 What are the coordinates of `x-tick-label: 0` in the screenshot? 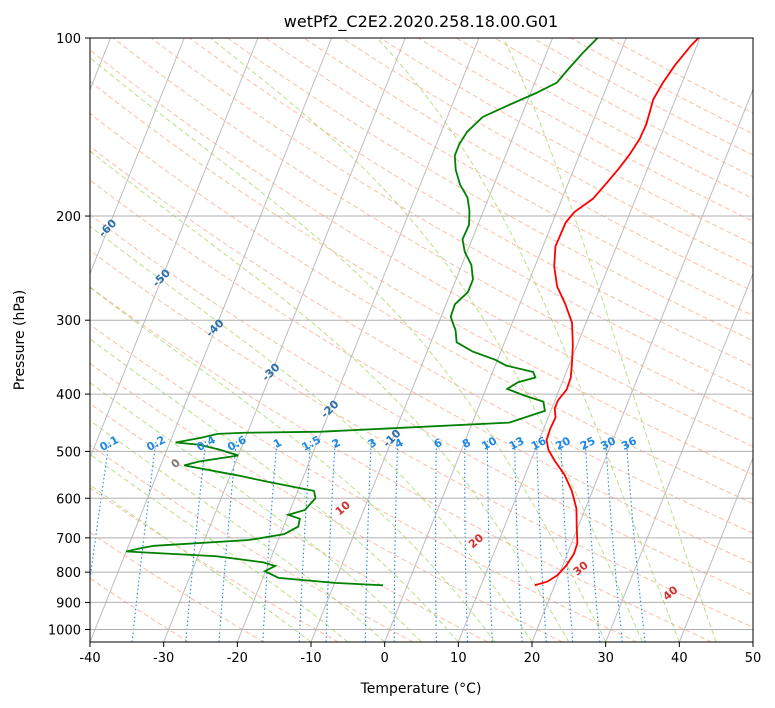 It's located at (385, 658).